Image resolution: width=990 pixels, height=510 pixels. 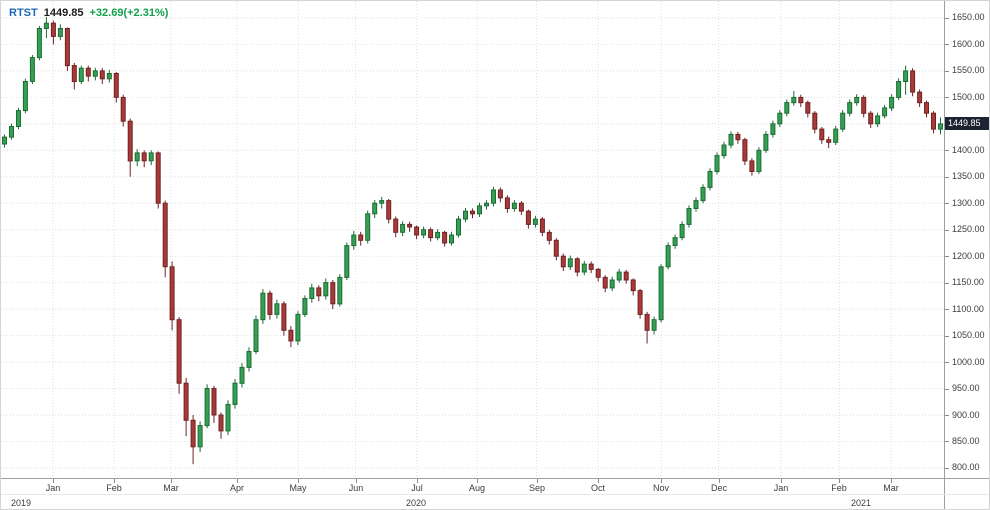 What do you see at coordinates (968, 362) in the screenshot?
I see `price-axis-label: 1000.00` at bounding box center [968, 362].